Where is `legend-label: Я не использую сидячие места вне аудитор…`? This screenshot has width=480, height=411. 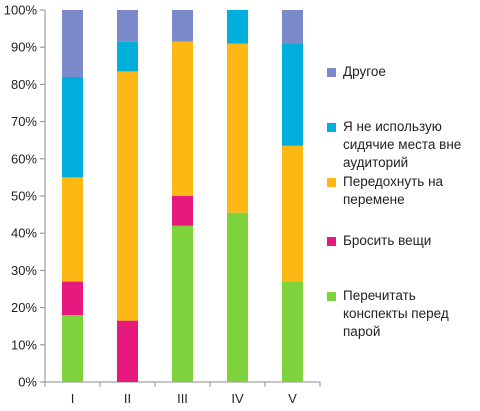 legend-label: Я не использую сидячие места вне аудитор… is located at coordinates (402, 144).